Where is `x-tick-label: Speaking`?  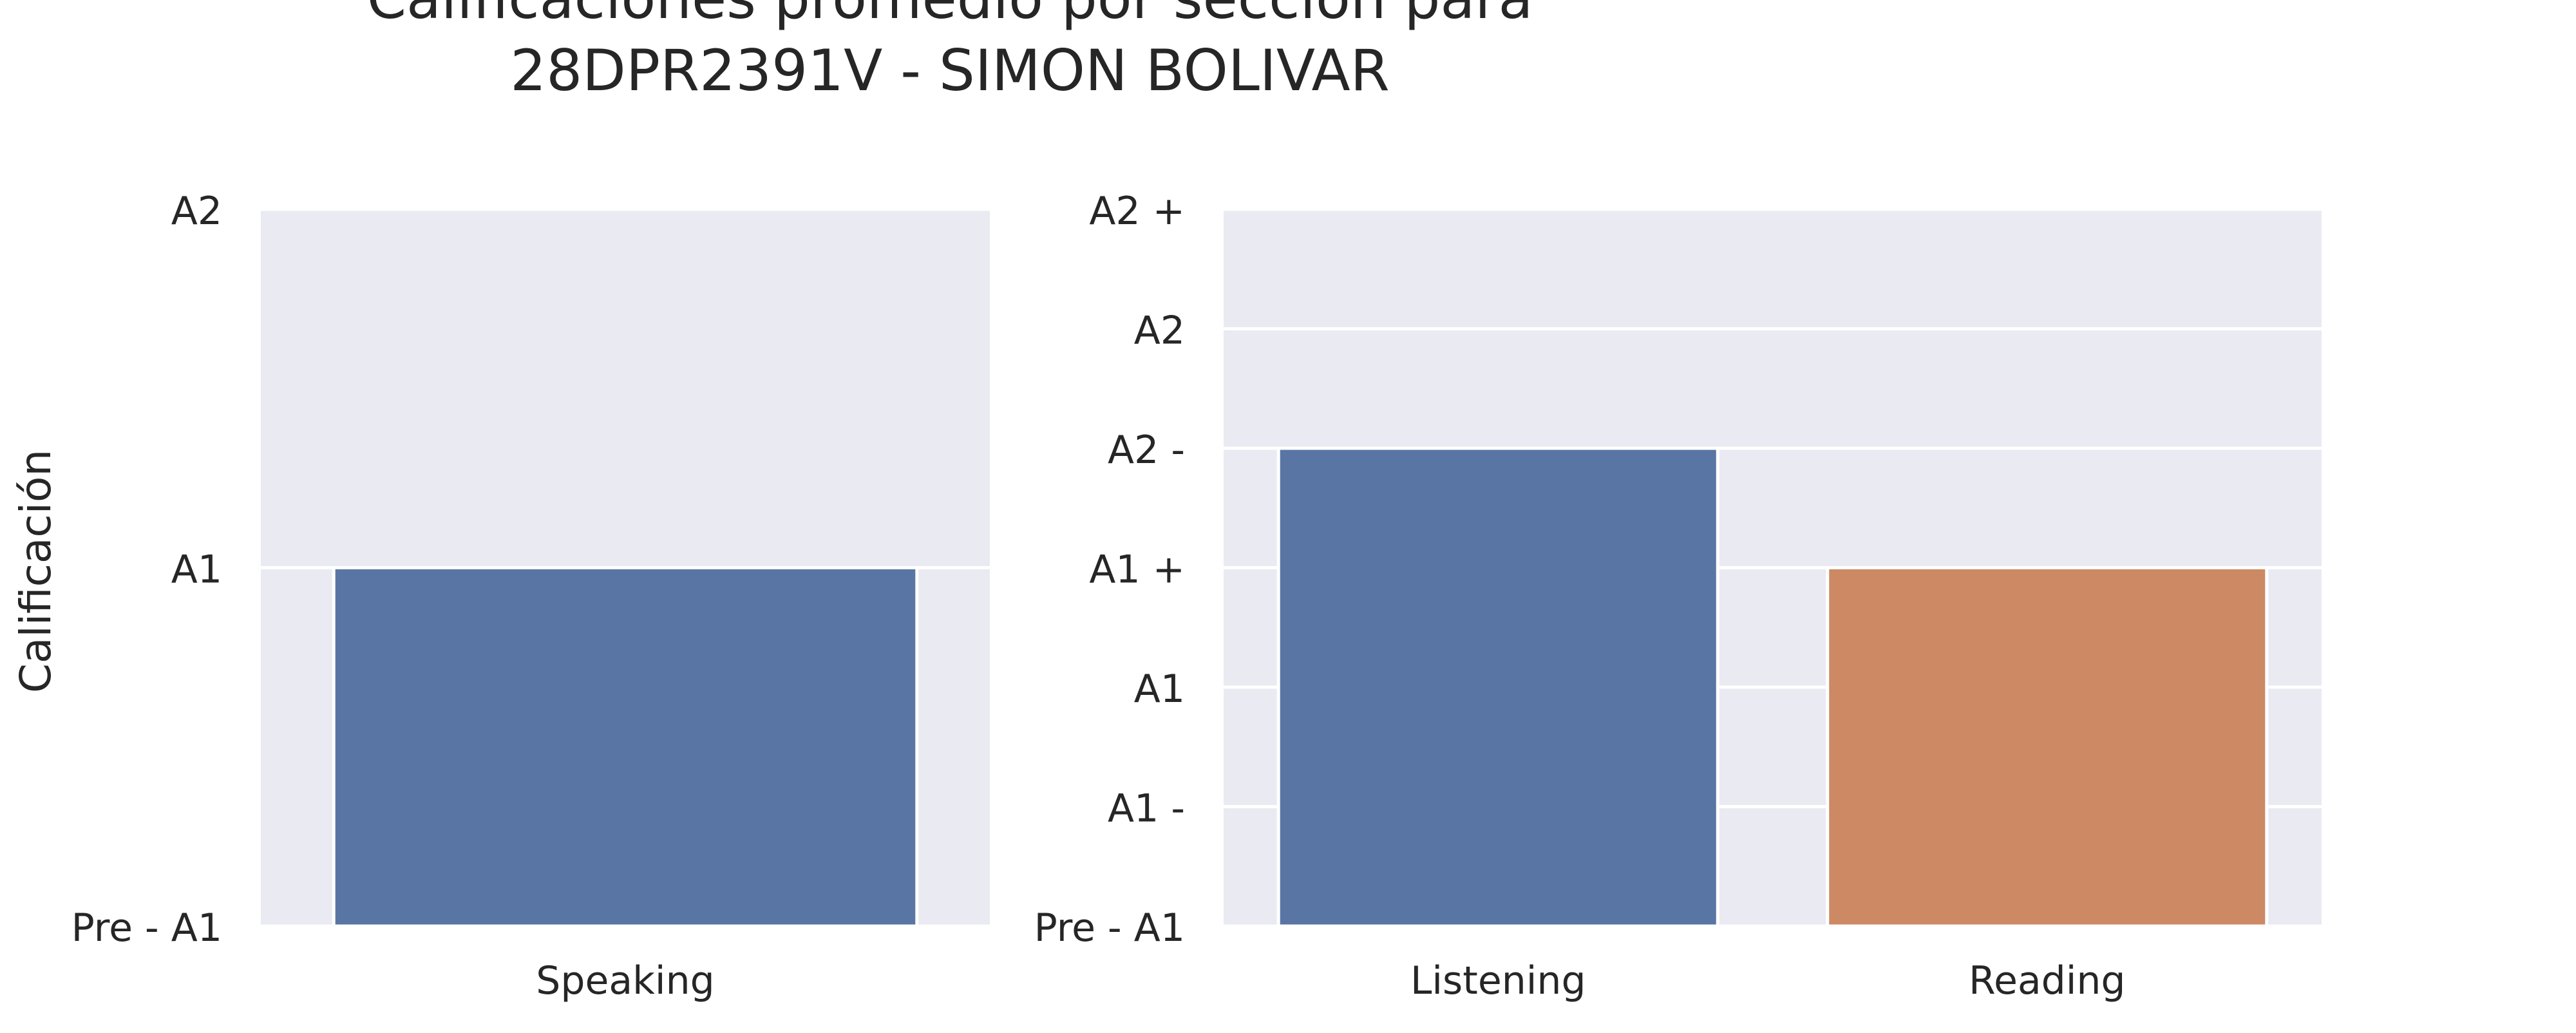 x-tick-label: Speaking is located at coordinates (625, 981).